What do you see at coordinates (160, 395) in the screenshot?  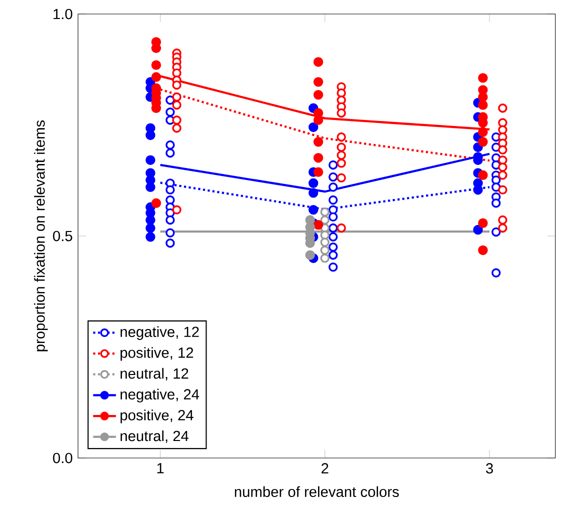 I see `legend-label: negative, 24` at bounding box center [160, 395].